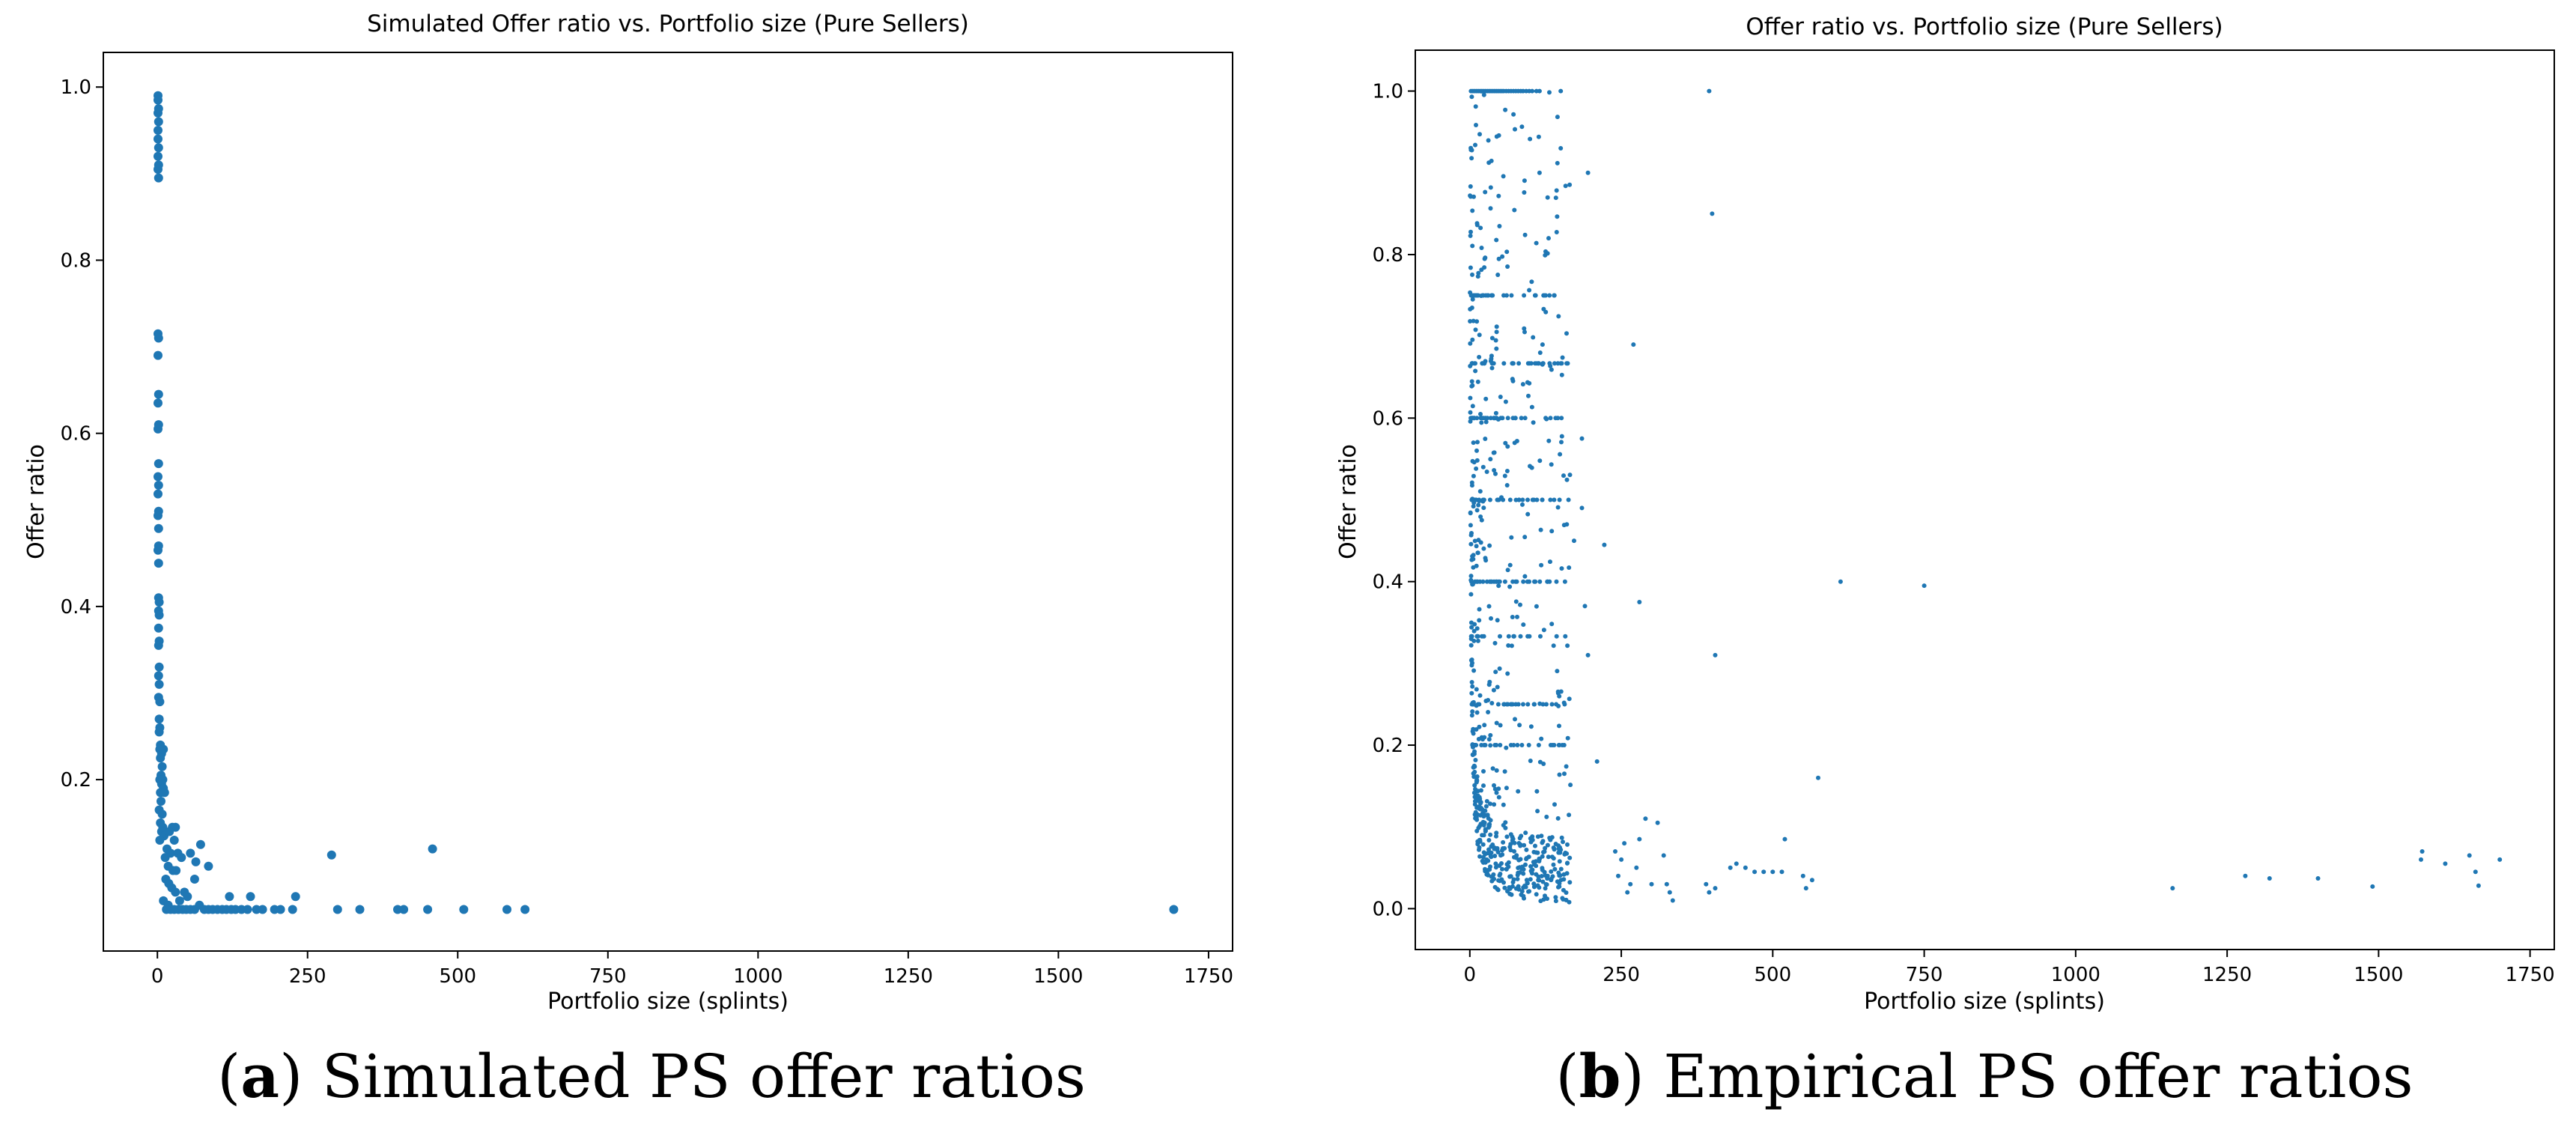  What do you see at coordinates (2075, 975) in the screenshot?
I see `x-tick-label: 1000` at bounding box center [2075, 975].